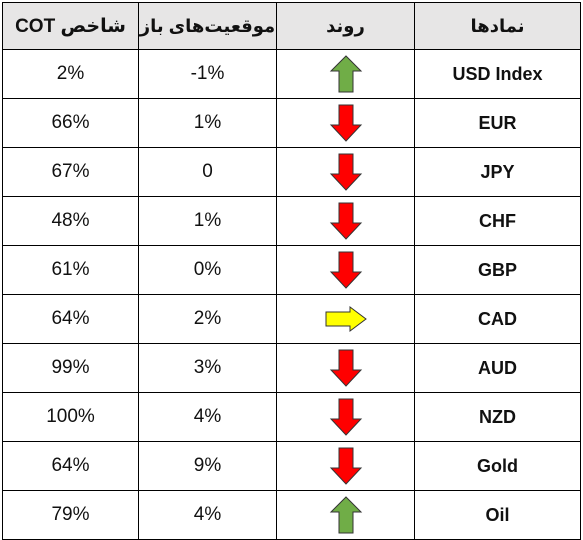 This screenshot has width=583, height=540. What do you see at coordinates (207, 270) in the screenshot?
I see `open-positions-cell: 0%` at bounding box center [207, 270].